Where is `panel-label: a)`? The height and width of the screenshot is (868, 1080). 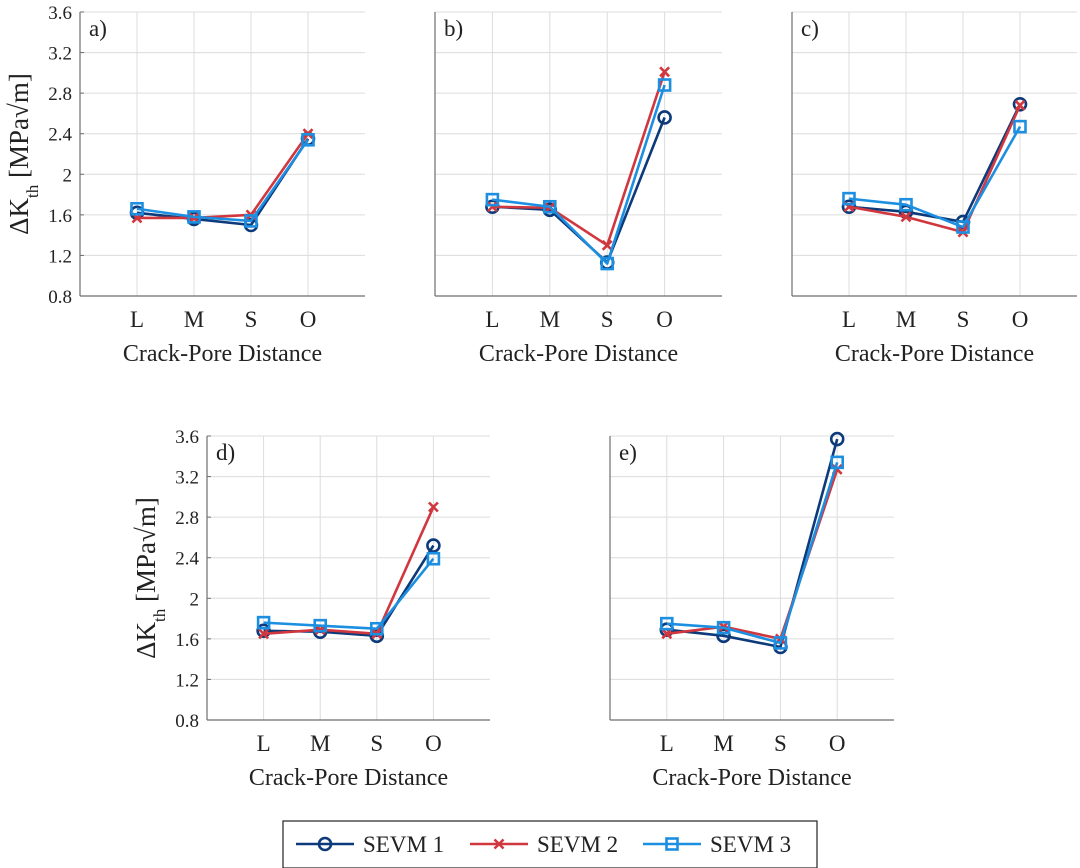 panel-label: a) is located at coordinates (98, 28).